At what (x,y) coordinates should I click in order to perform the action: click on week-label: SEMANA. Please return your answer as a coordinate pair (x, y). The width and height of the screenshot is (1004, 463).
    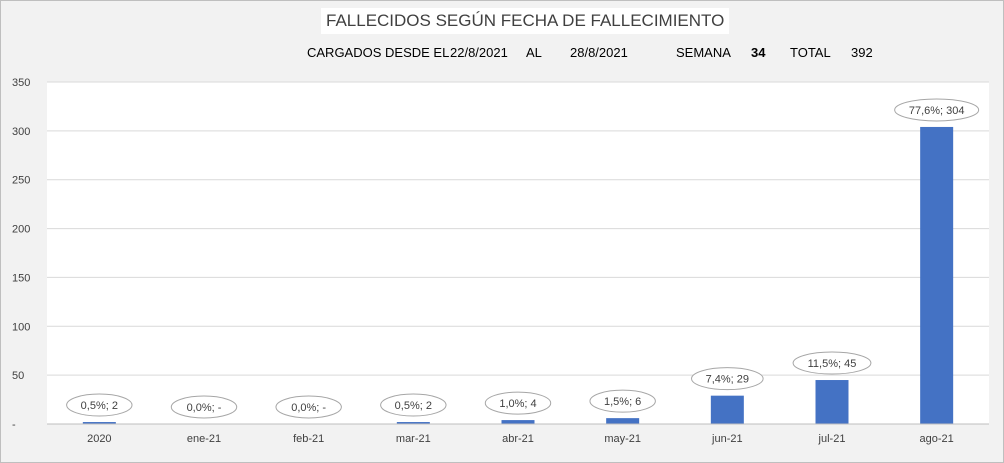
    Looking at the image, I should click on (703, 52).